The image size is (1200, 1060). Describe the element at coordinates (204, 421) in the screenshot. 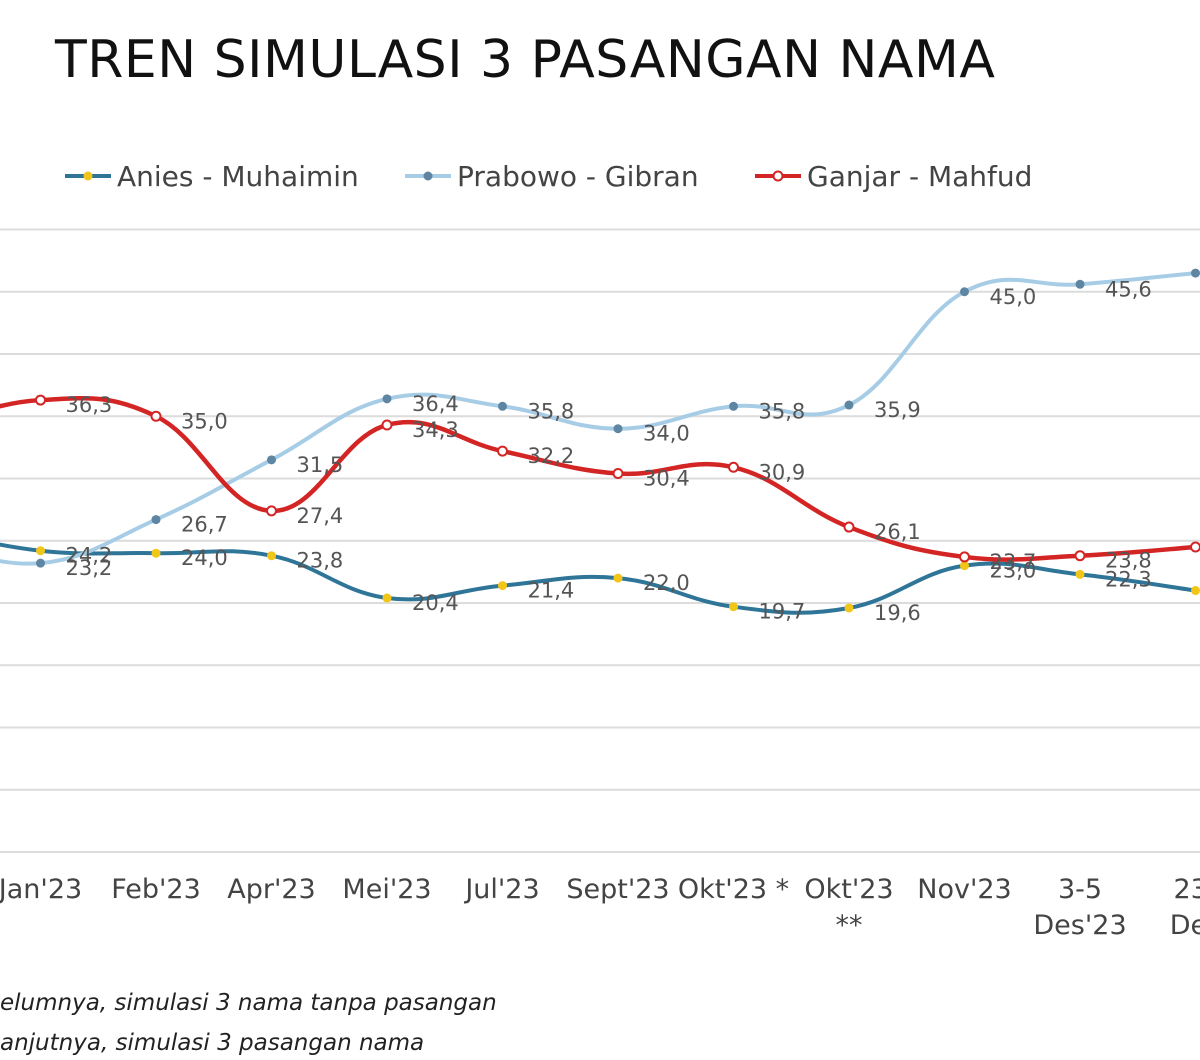

I see `data-label: 35,0` at that location.